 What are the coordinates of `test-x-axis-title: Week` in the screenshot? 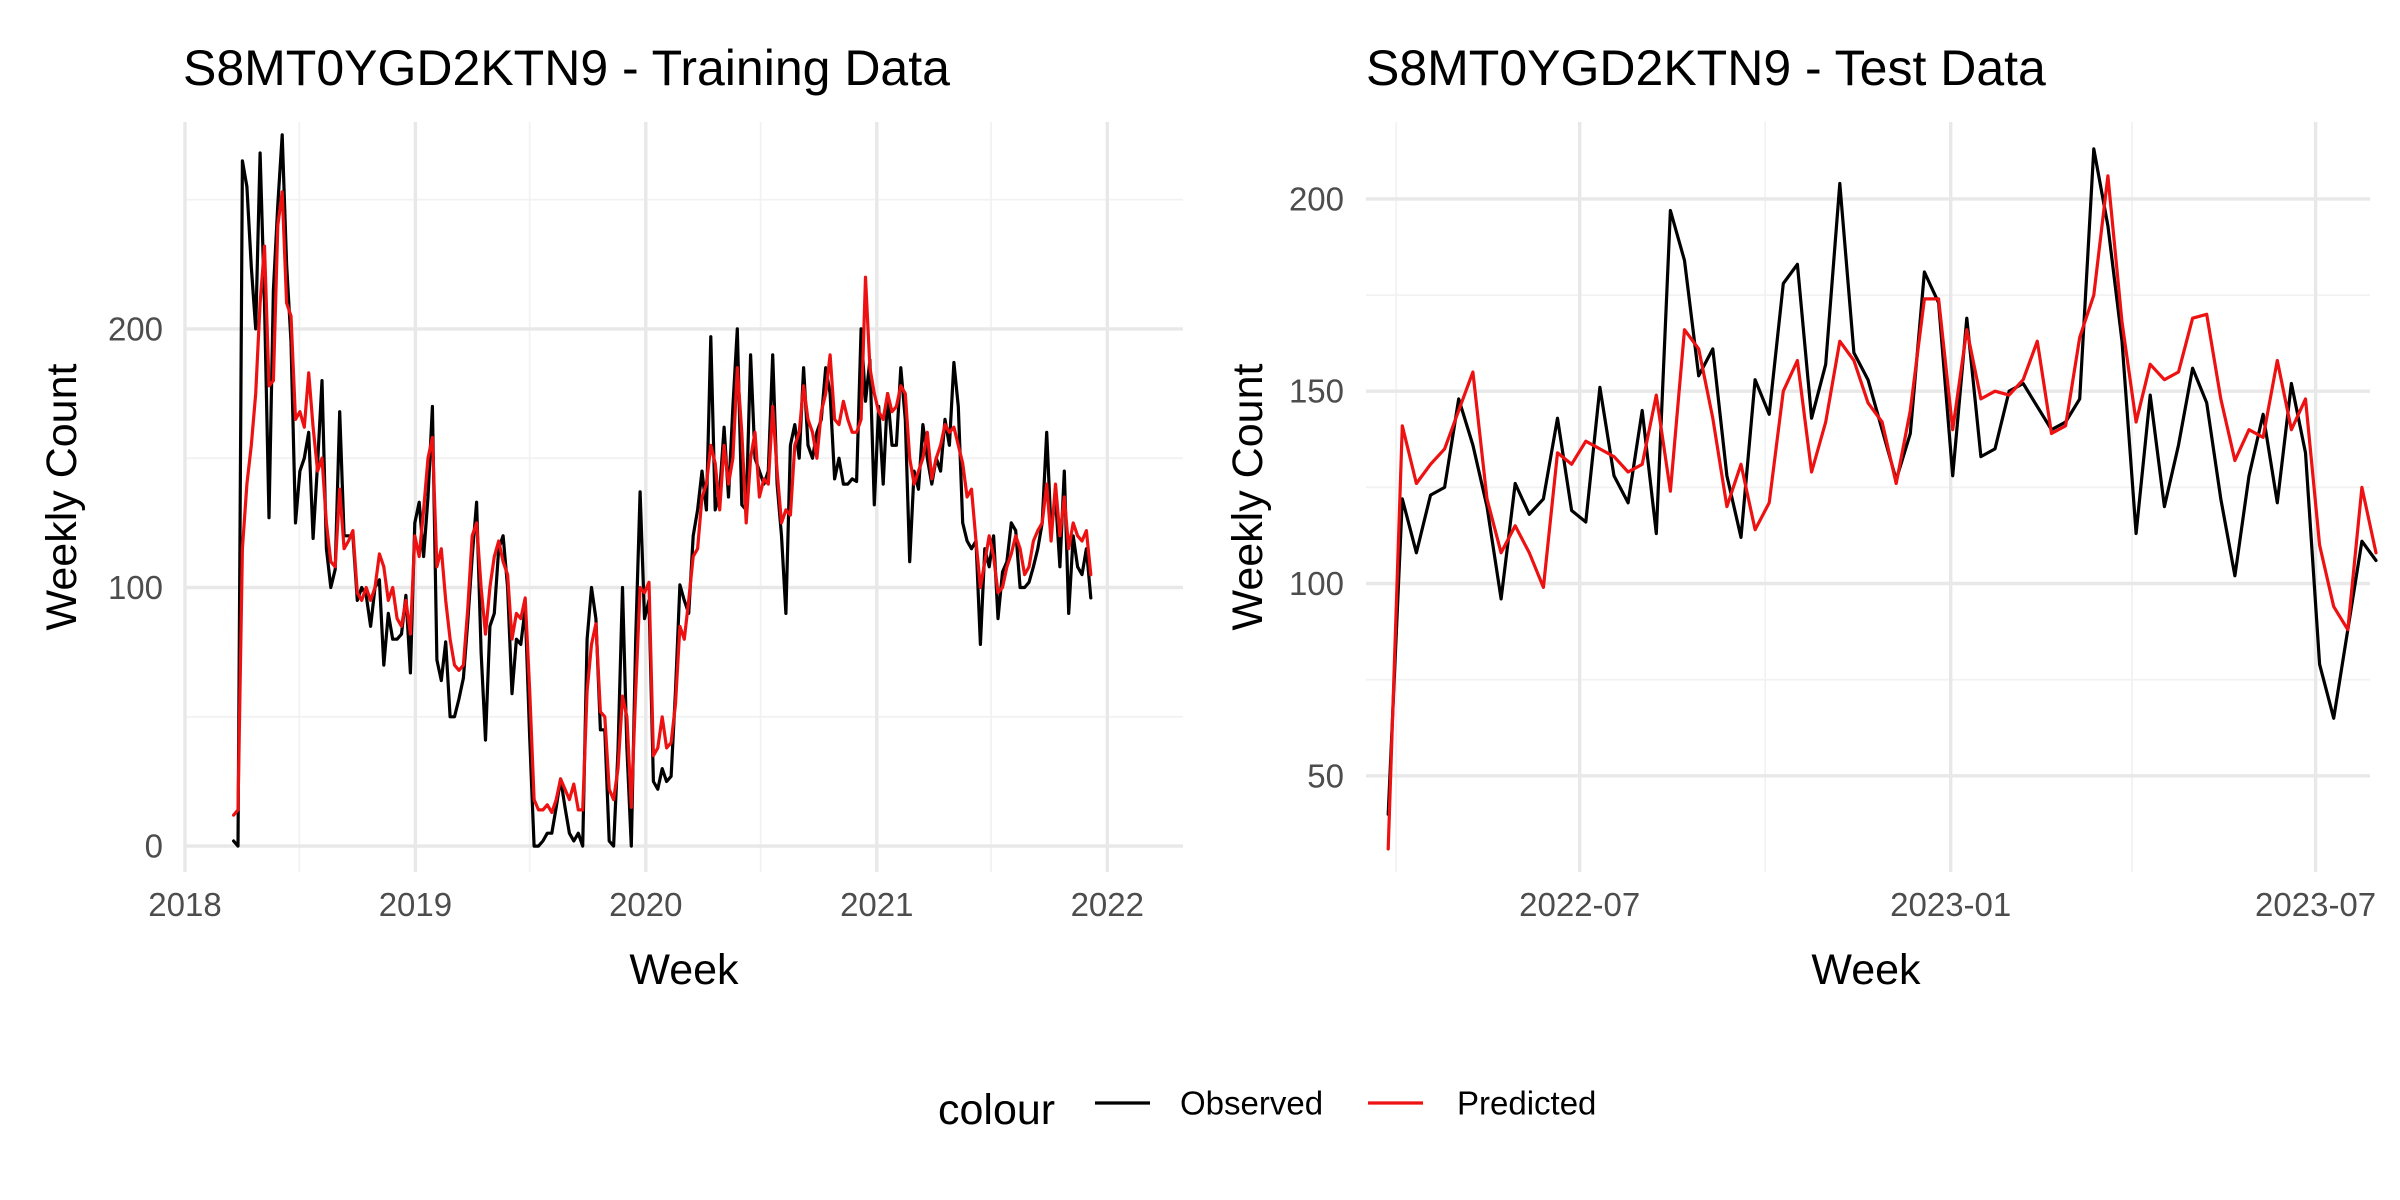 It's located at (1866, 970).